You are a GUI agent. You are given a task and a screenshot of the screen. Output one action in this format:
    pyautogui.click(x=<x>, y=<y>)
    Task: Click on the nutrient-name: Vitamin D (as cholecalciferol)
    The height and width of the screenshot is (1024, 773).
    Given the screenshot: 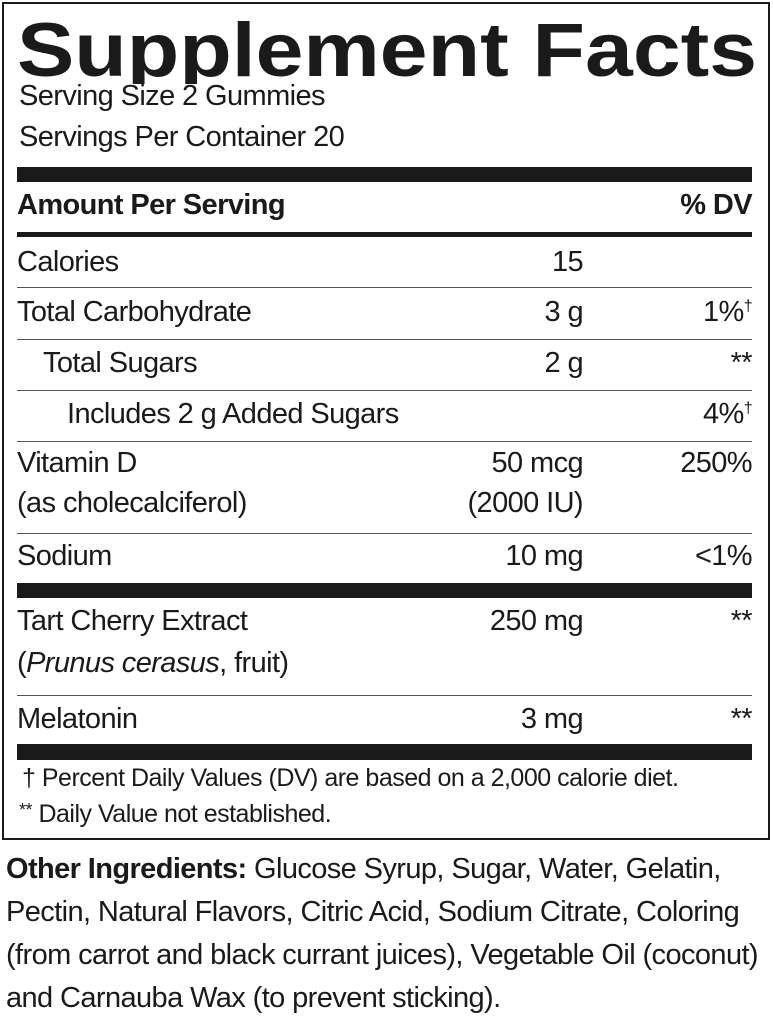 What is the action you would take?
    pyautogui.click(x=132, y=483)
    